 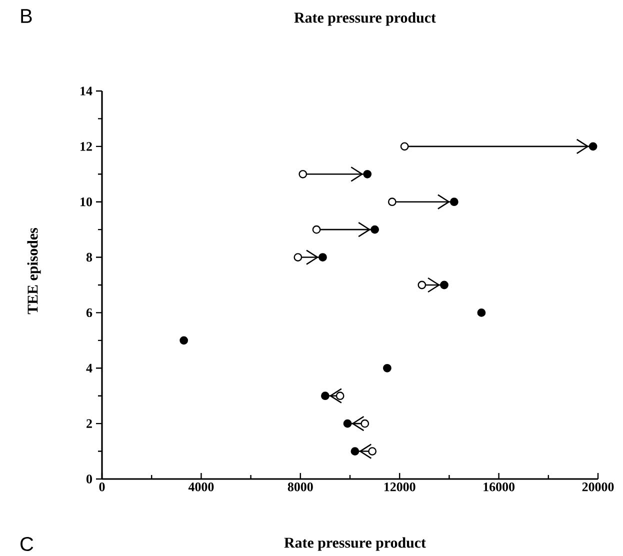 What do you see at coordinates (300, 487) in the screenshot?
I see `x-tick-label: 8000` at bounding box center [300, 487].